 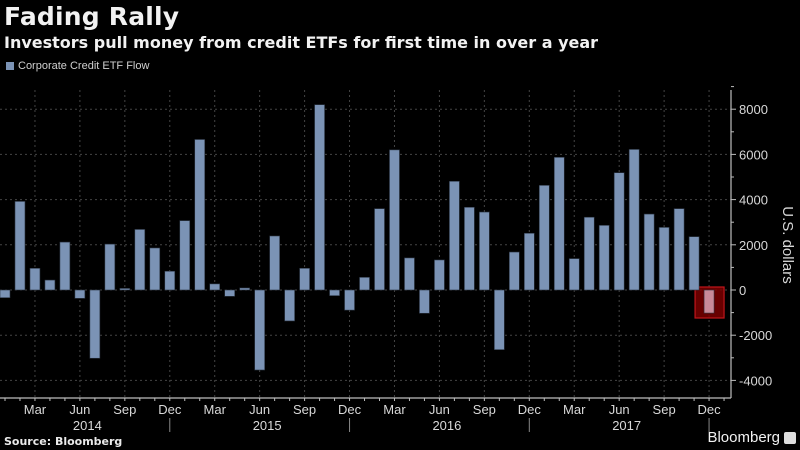 I want to click on legend-swatch, so click(x=10, y=66).